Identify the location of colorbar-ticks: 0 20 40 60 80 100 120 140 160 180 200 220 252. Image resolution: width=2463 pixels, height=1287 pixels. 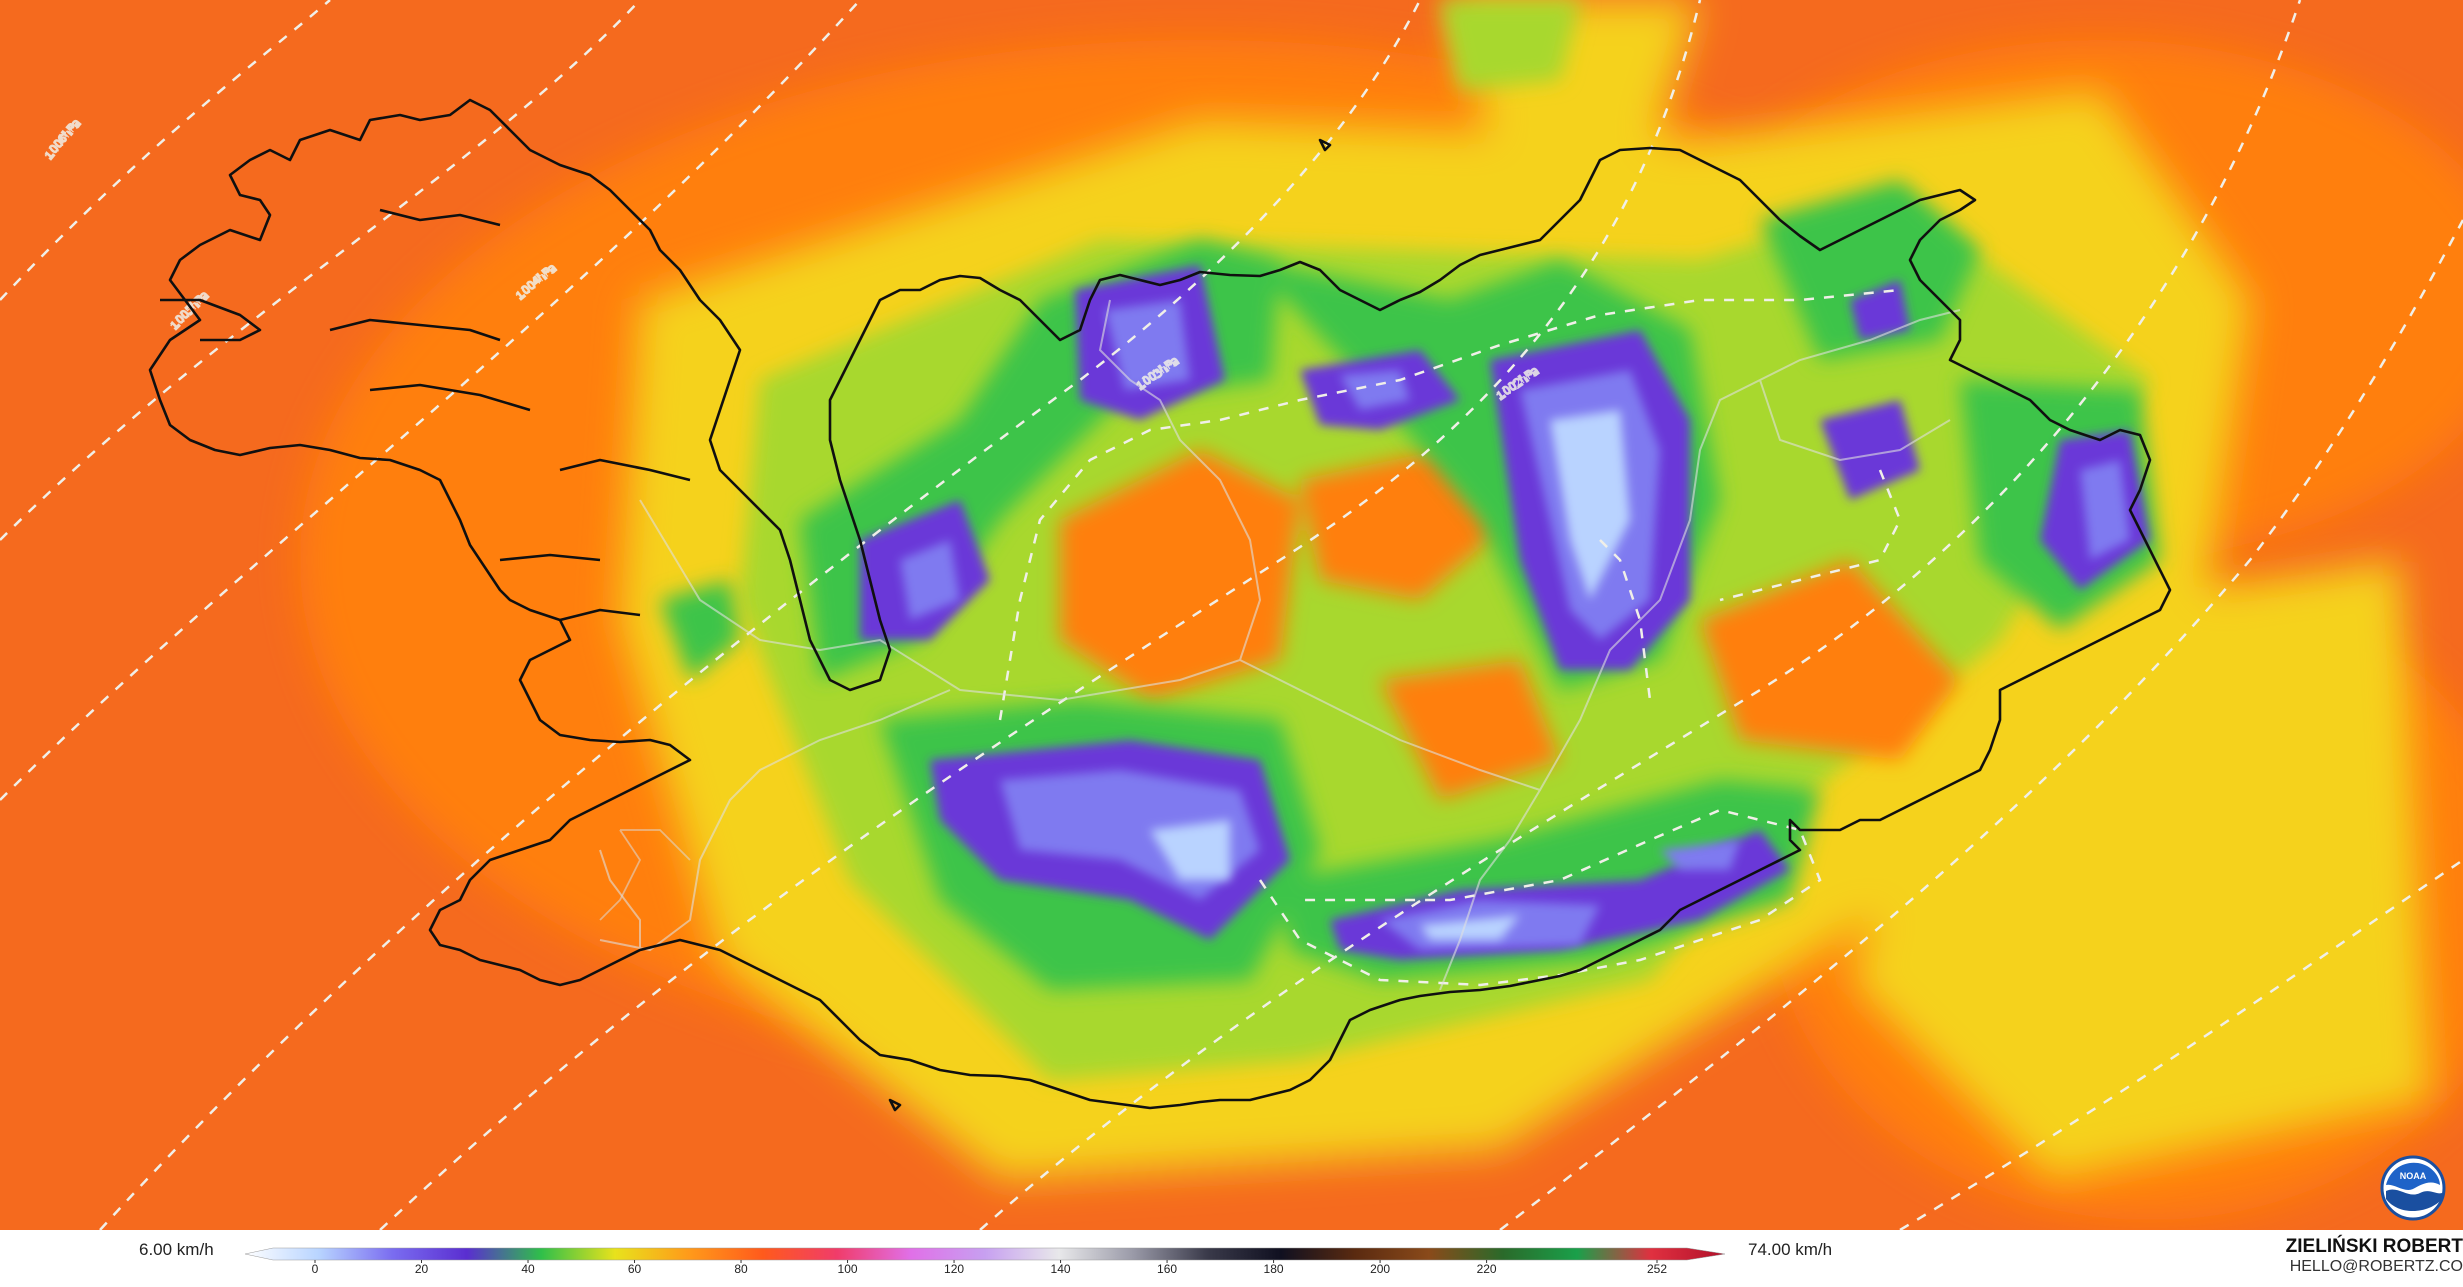
(989, 1267).